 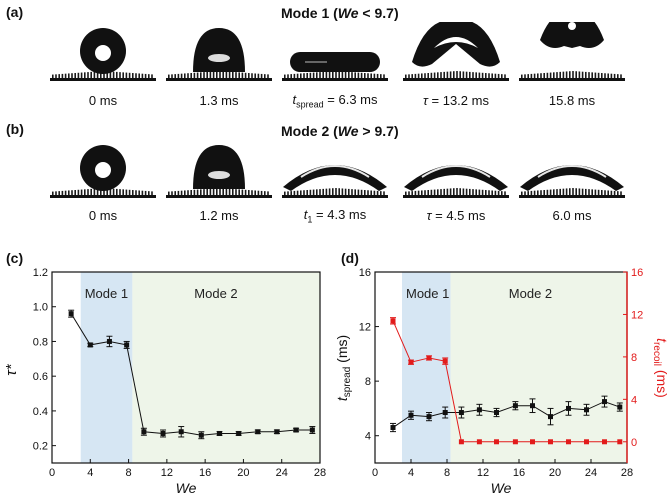 What do you see at coordinates (519, 473) in the screenshot?
I see `x-tick-label: 16` at bounding box center [519, 473].